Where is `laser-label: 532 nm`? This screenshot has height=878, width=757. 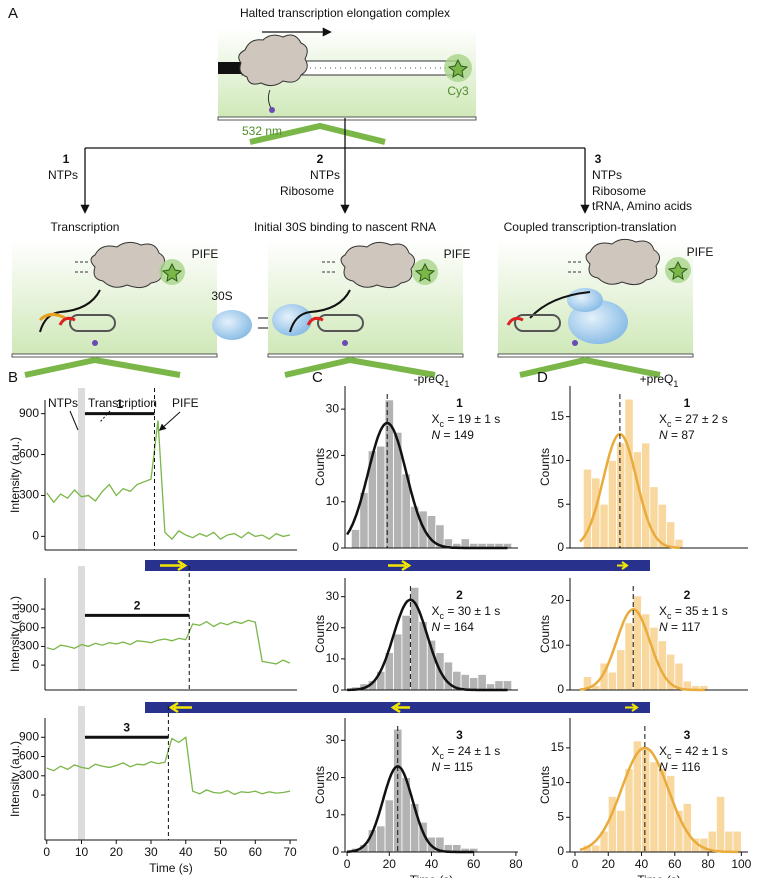
laser-label: 532 nm is located at coordinates (262, 131).